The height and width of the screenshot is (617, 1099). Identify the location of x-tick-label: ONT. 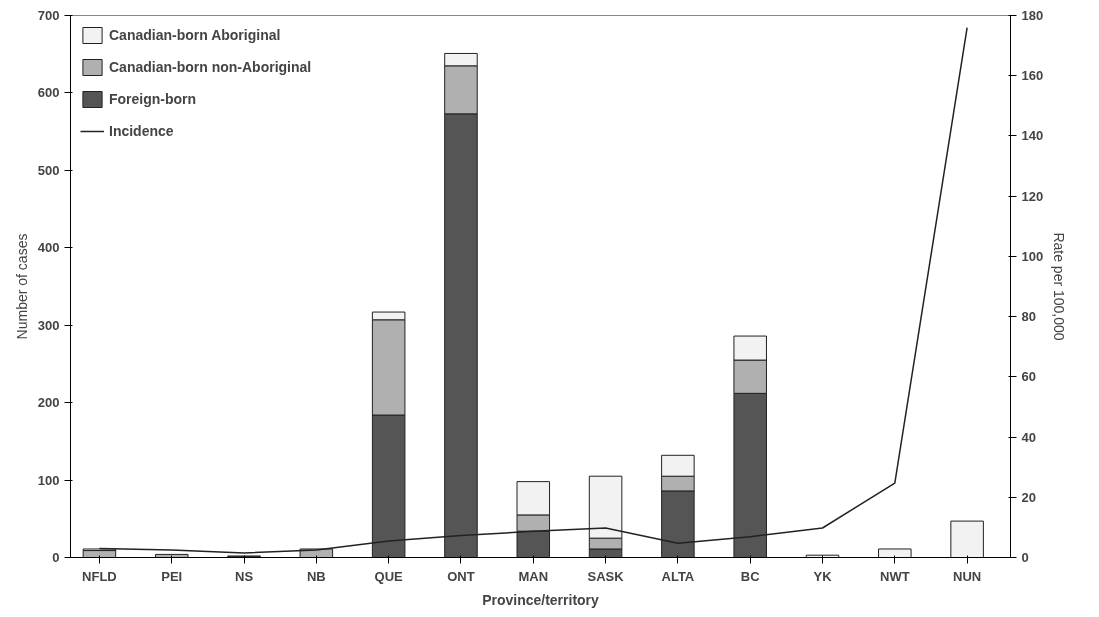
(461, 576).